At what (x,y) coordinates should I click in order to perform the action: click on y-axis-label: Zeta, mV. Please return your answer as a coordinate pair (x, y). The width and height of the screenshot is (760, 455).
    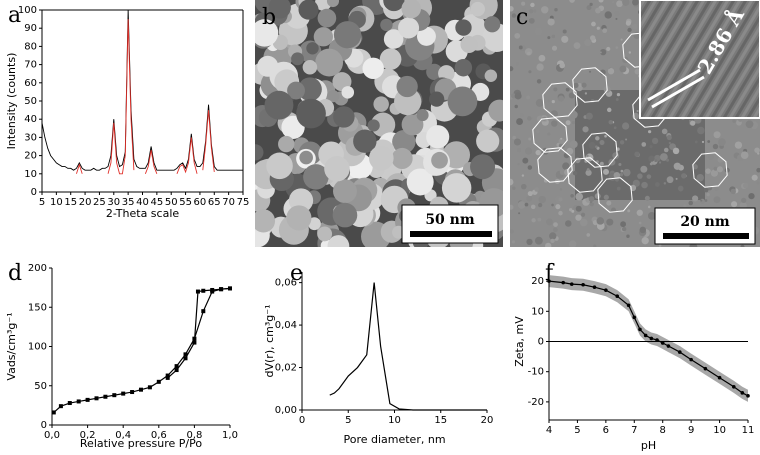
    Looking at the image, I should click on (519, 341).